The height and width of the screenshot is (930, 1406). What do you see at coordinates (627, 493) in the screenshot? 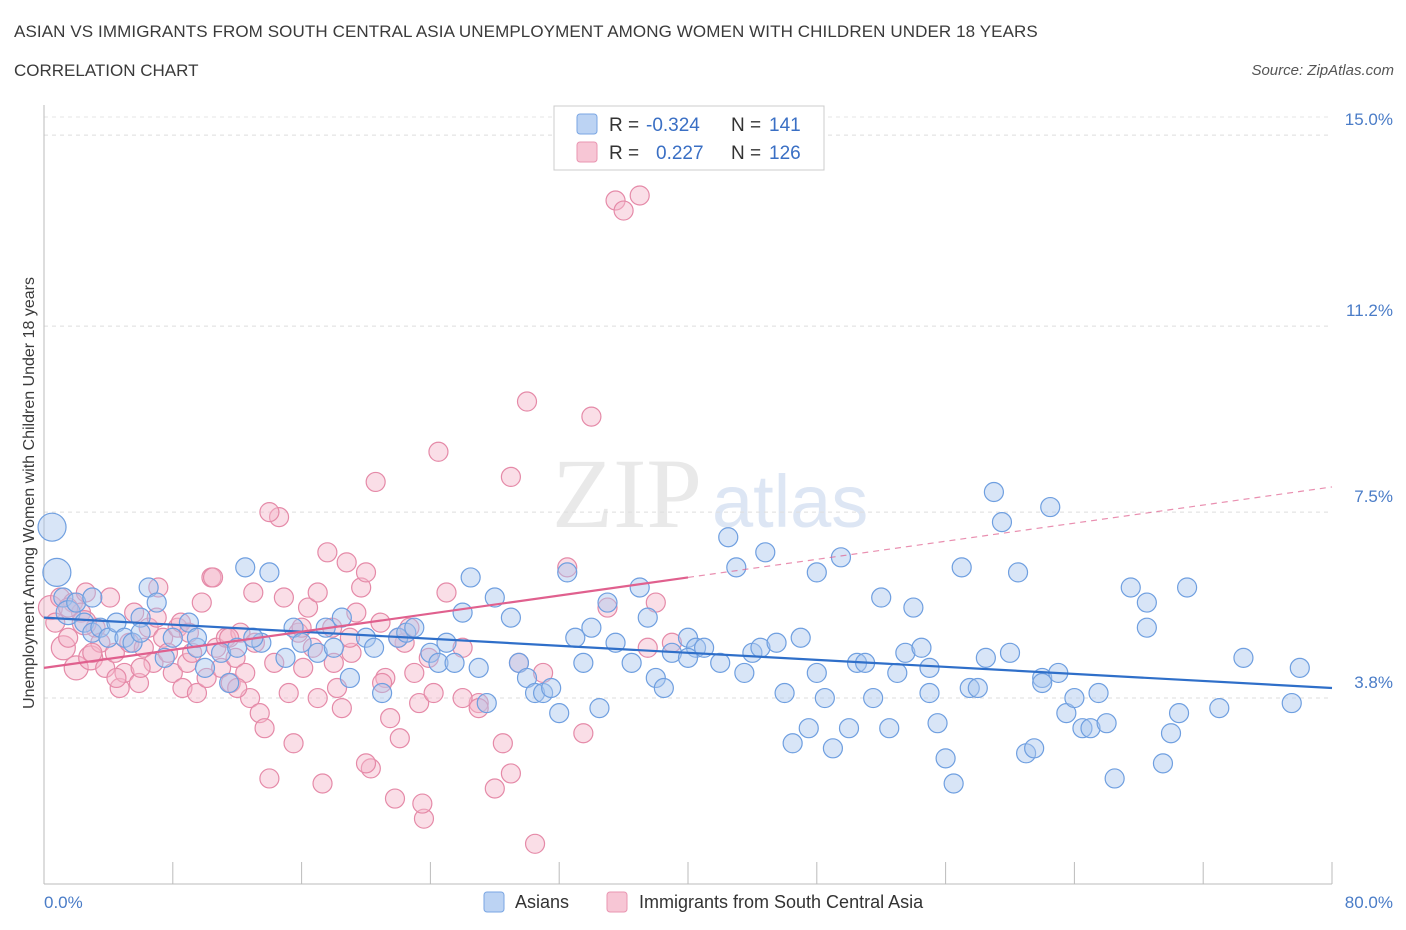
I see `watermark-zip: ZIP` at bounding box center [627, 493].